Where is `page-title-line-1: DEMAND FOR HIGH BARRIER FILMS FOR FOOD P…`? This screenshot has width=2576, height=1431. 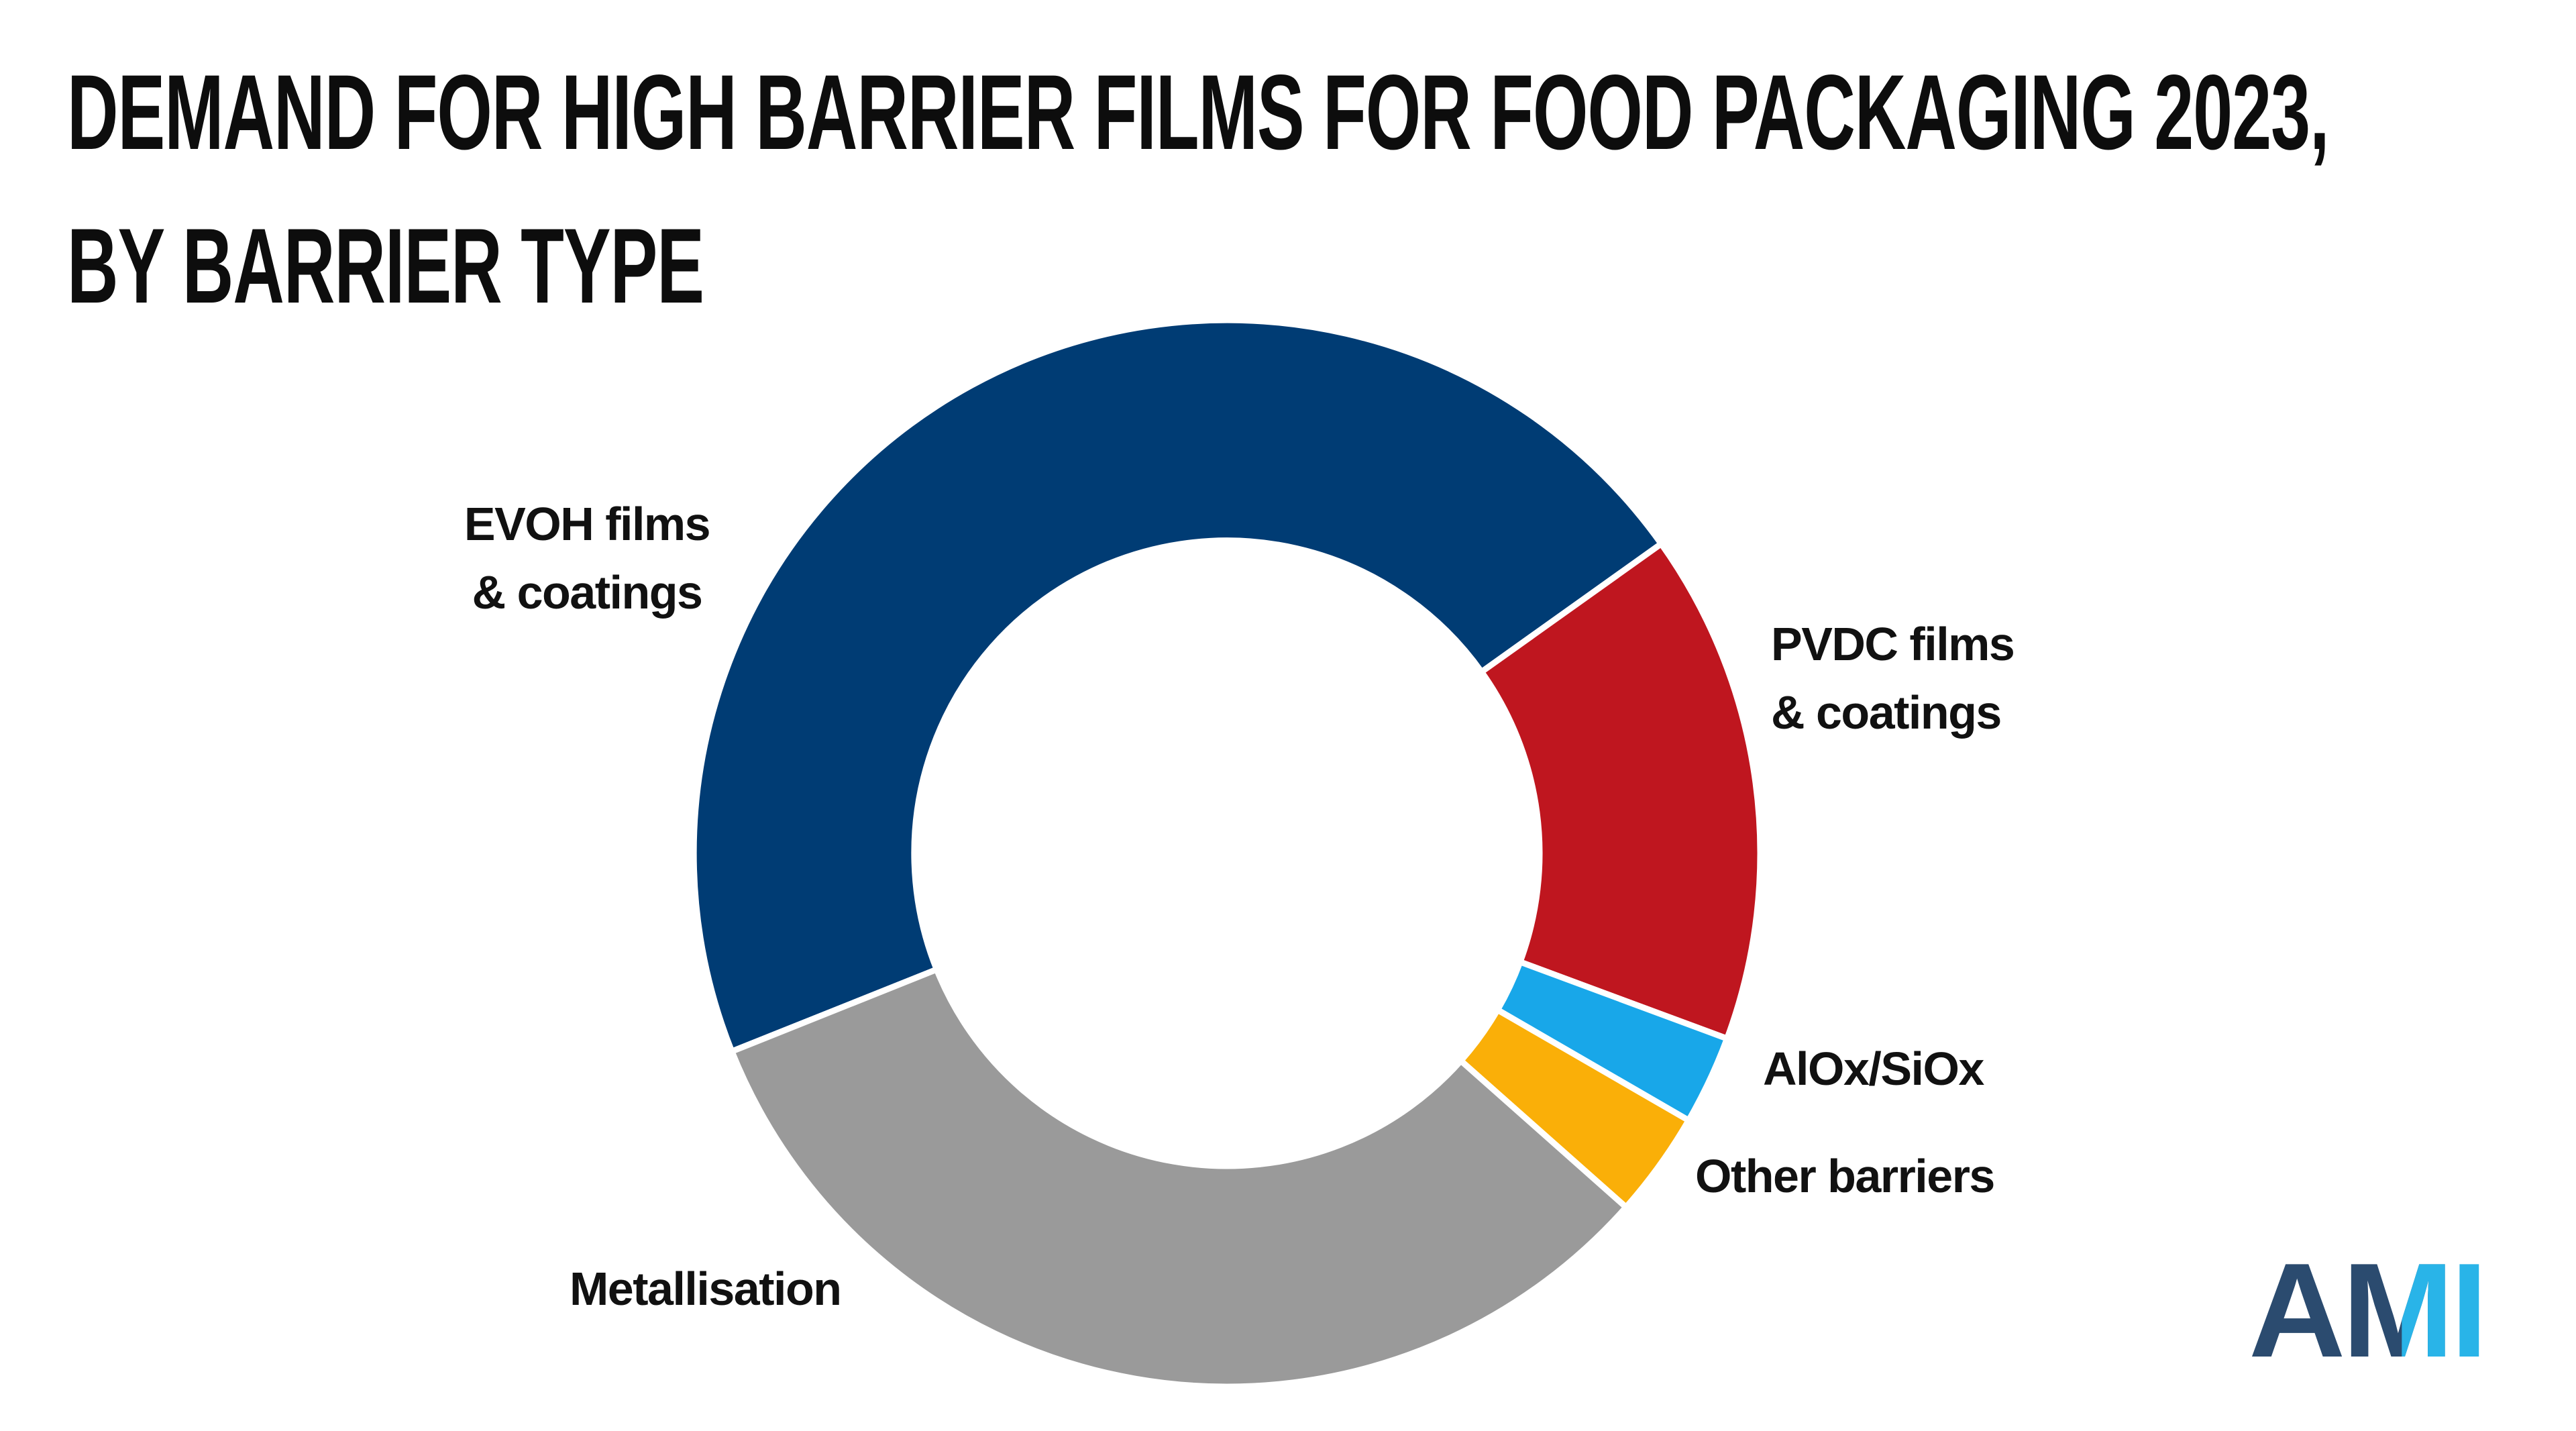 page-title-line-1: DEMAND FOR HIGH BARRIER FILMS FOR FOOD P… is located at coordinates (1198, 112).